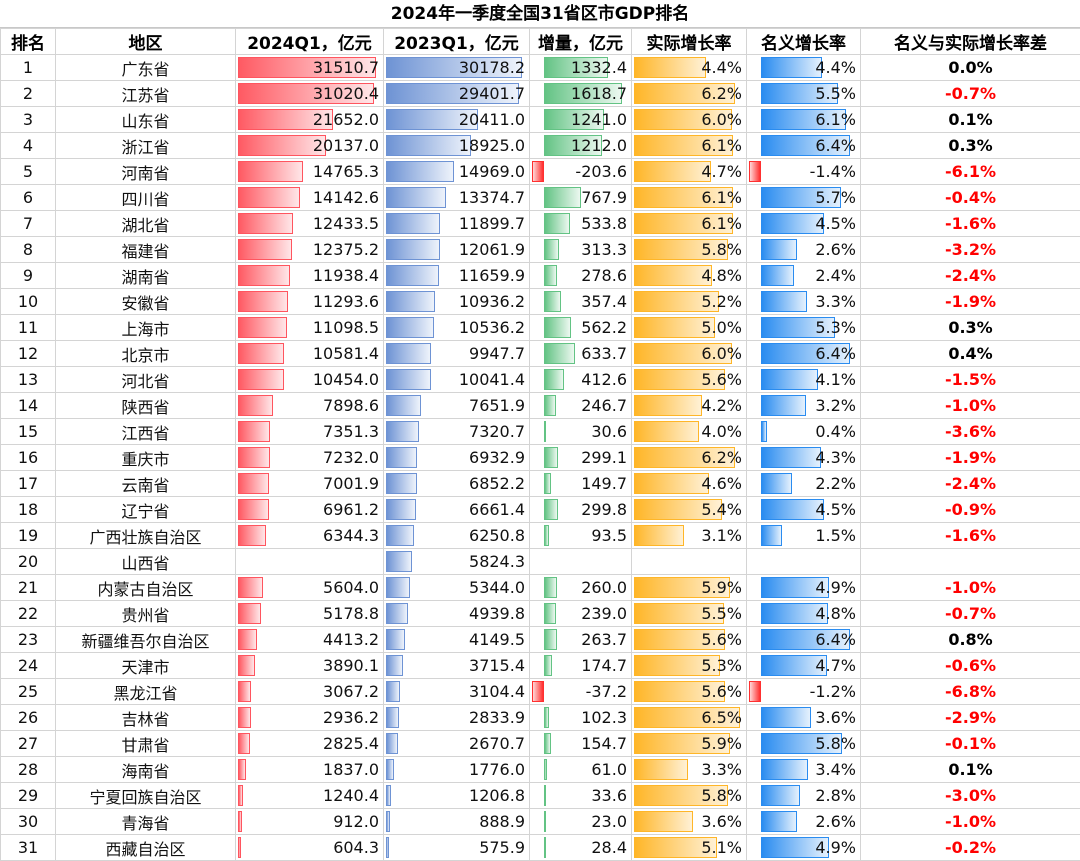 The image size is (1080, 861). Describe the element at coordinates (310, 68) in the screenshot. I see `gdp-2024q1-cell: 31510.7` at that location.